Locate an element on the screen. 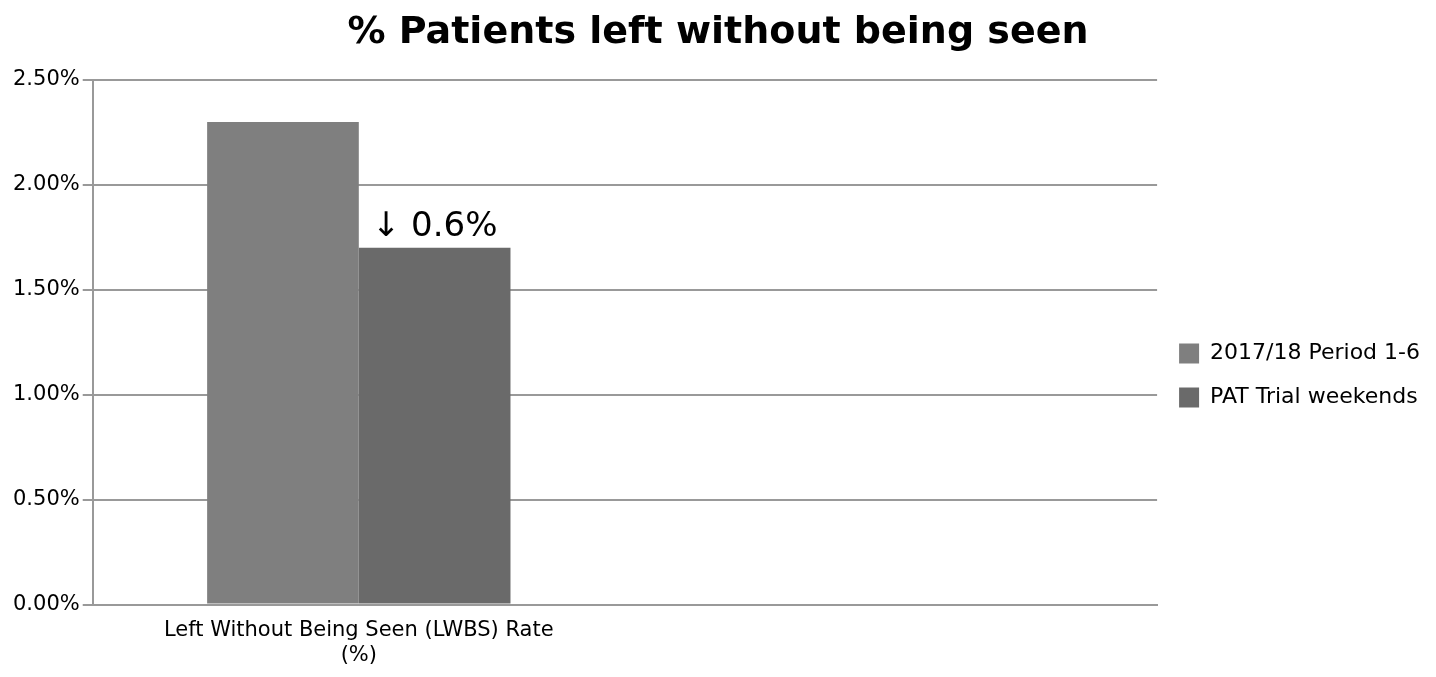  y-tick-label: 1.00% is located at coordinates (46, 393).